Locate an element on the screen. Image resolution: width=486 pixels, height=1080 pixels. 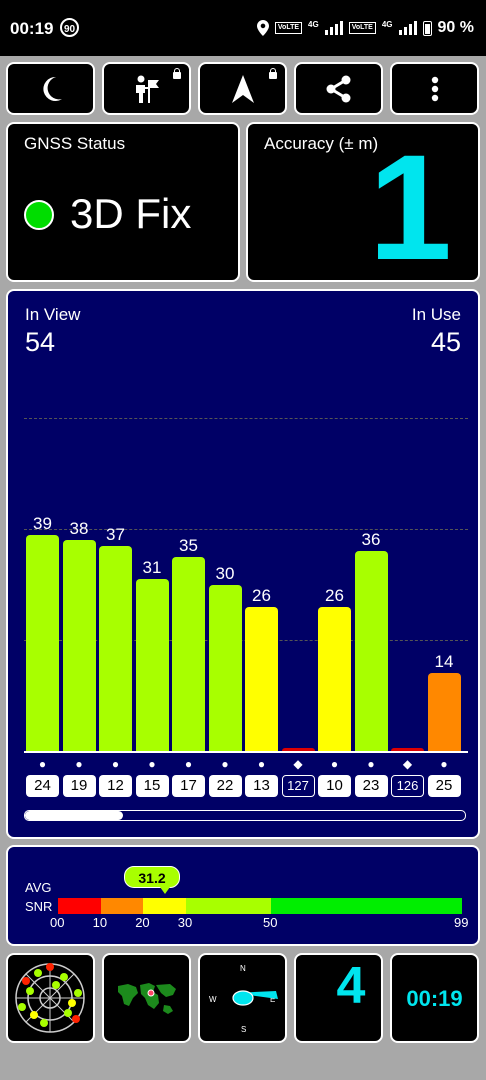
bar-value-label: 26 is located at coordinates (261, 595).